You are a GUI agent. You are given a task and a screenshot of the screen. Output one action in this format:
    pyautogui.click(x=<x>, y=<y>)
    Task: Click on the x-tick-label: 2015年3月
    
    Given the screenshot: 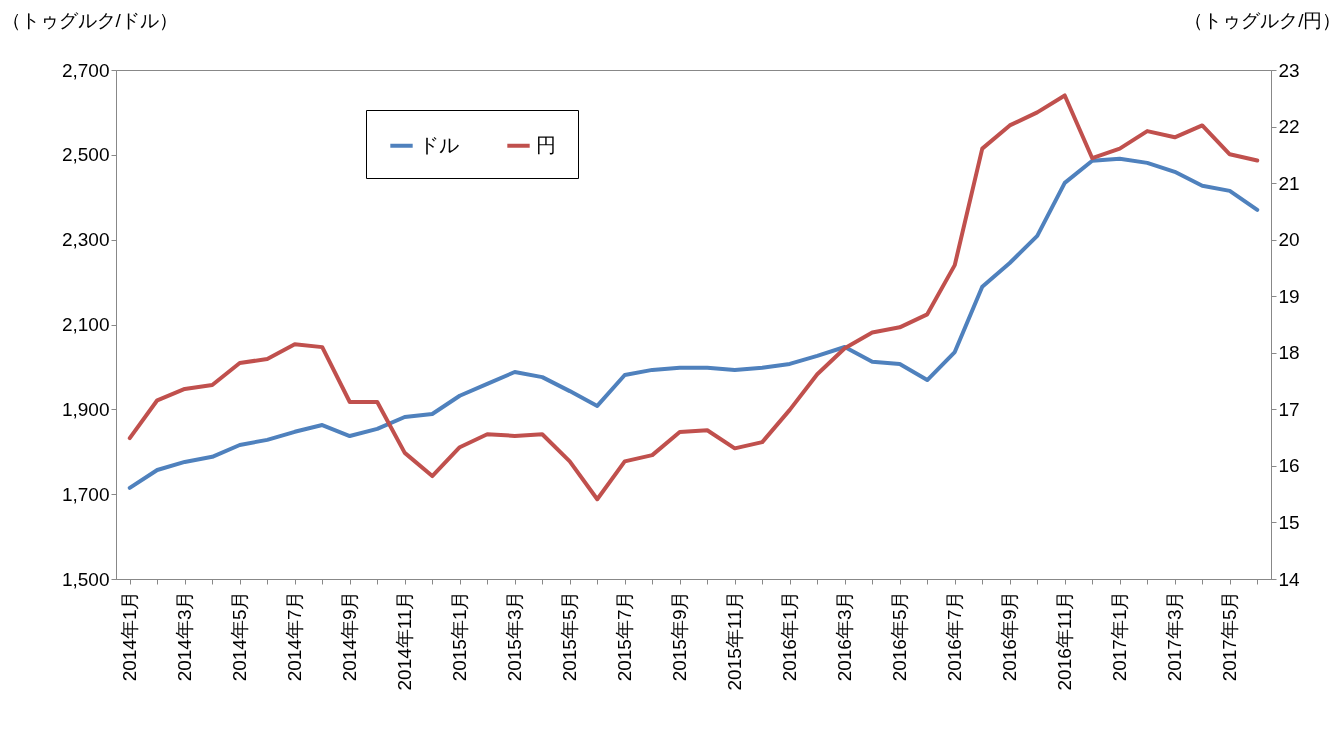 What is the action you would take?
    pyautogui.click(x=515, y=636)
    